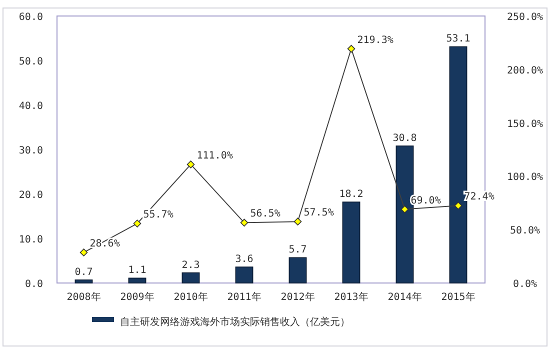 This screenshot has height=350, width=550. I want to click on data-label: 219.3%, so click(375, 40).